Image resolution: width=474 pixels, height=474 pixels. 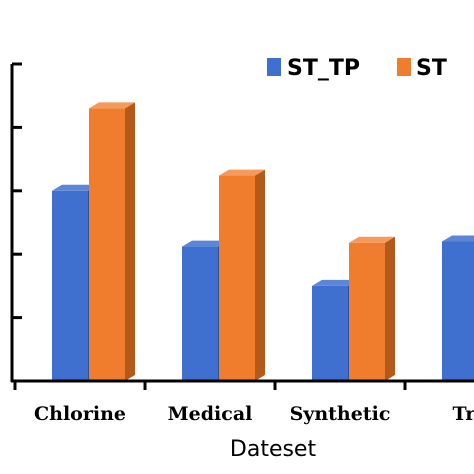 What do you see at coordinates (367, 311) in the screenshot?
I see `bar-front-synthetic-st` at bounding box center [367, 311].